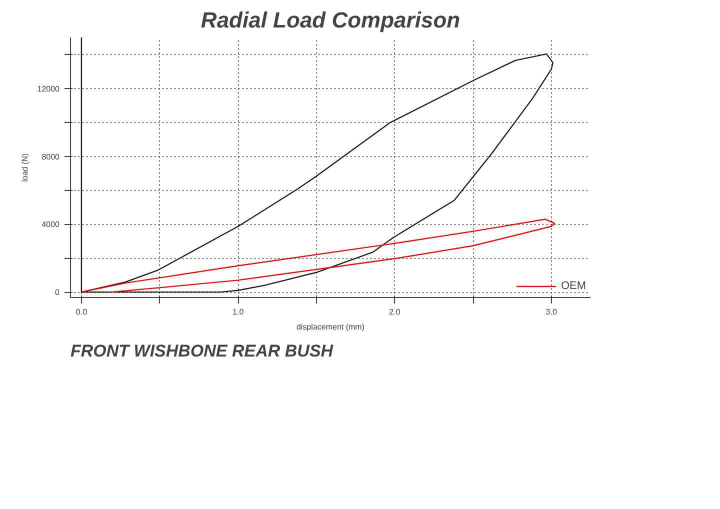 The width and height of the screenshot is (720, 509). Describe the element at coordinates (57, 293) in the screenshot. I see `y-tick-label: 0` at that location.